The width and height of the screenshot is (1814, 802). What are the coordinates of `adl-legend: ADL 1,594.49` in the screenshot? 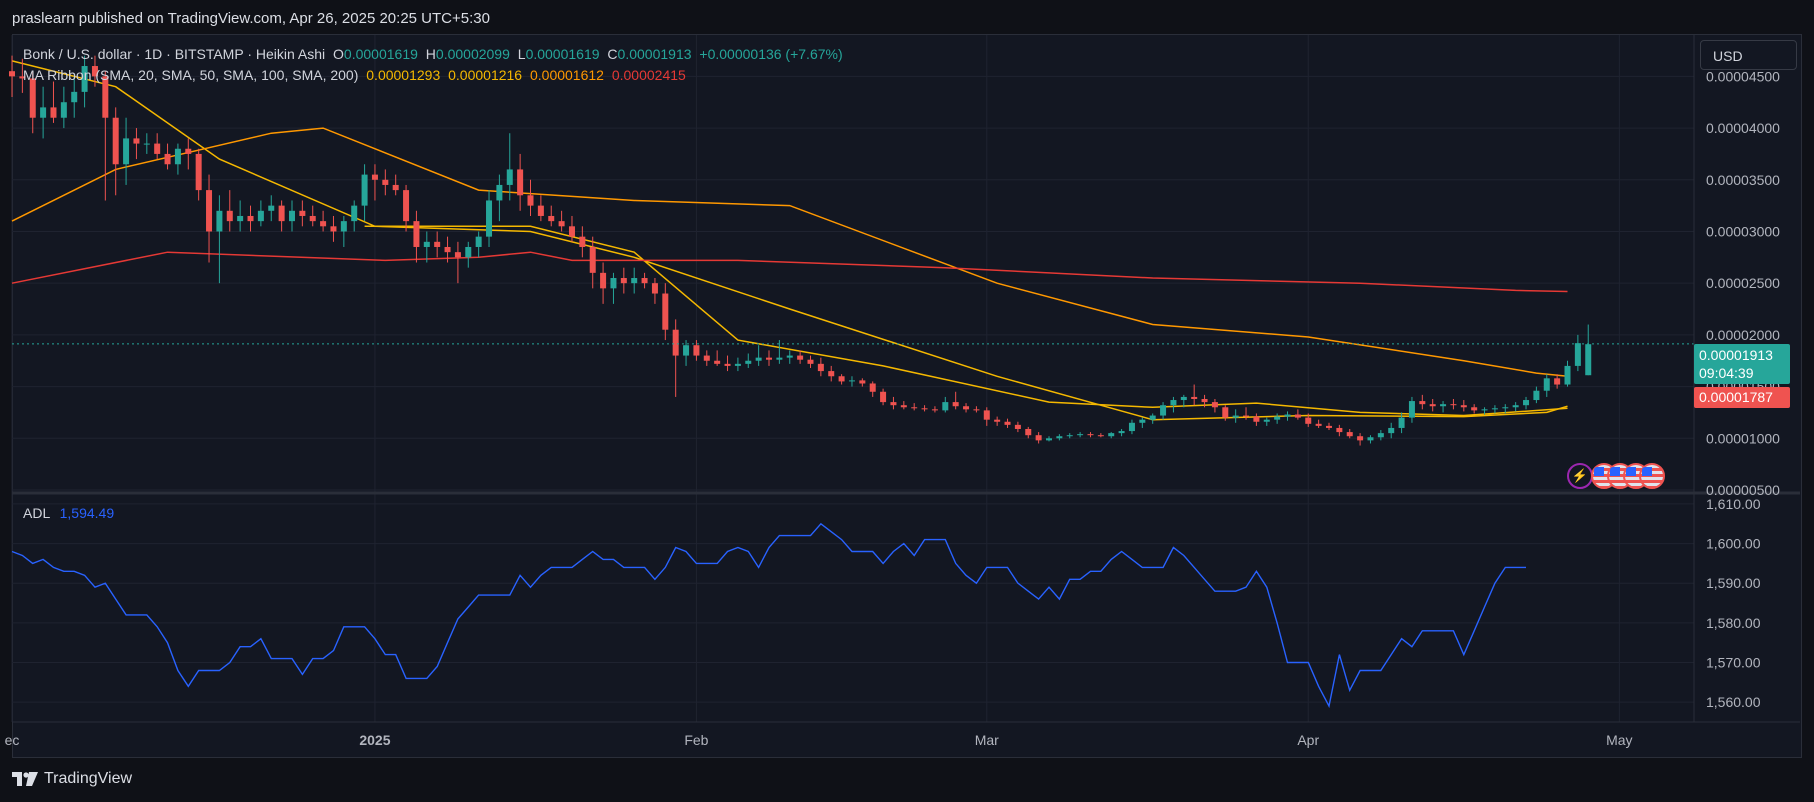 It's located at (68, 513).